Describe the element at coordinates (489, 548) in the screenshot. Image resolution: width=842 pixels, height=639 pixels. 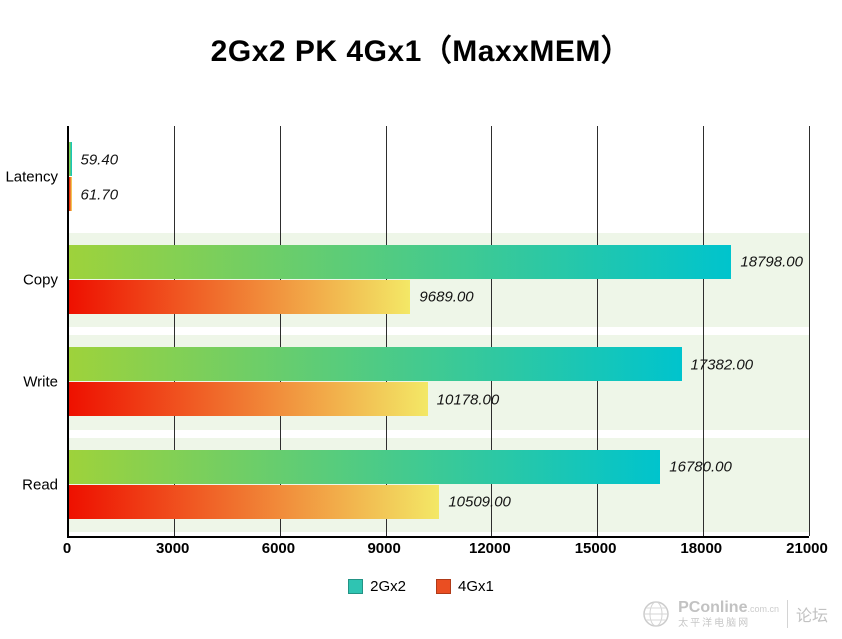
I see `x-tick-label: 12000` at that location.